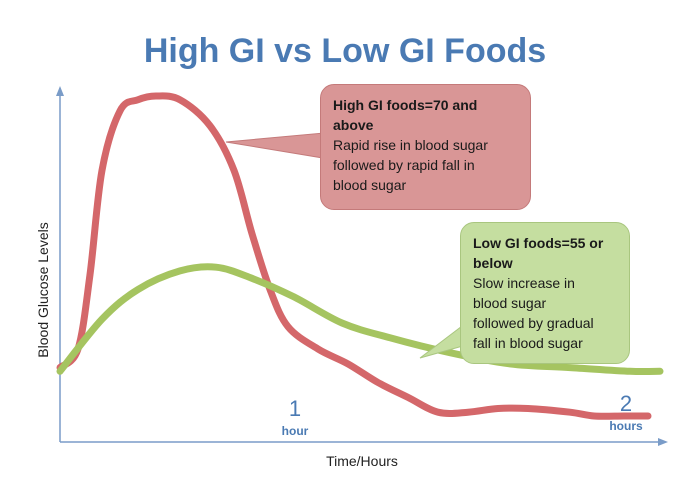 This screenshot has width=691, height=481. What do you see at coordinates (345, 51) in the screenshot?
I see `chart-title: High GI vs Low GI Foods` at bounding box center [345, 51].